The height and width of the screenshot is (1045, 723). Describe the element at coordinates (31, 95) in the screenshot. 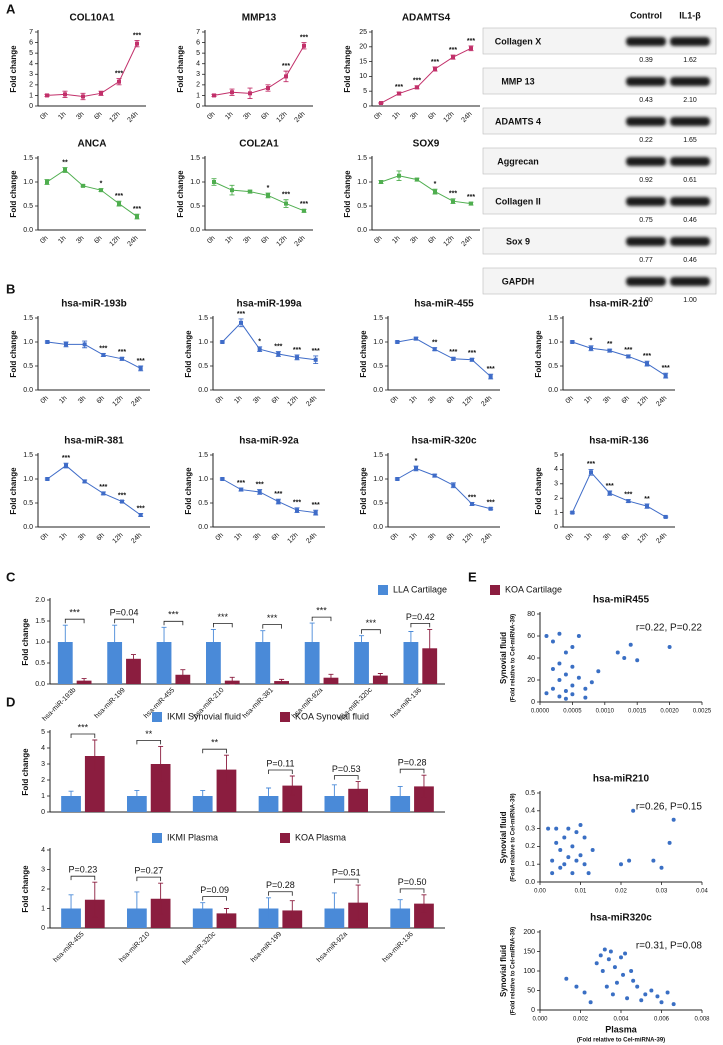

I see `y-tick-label: 1` at that location.